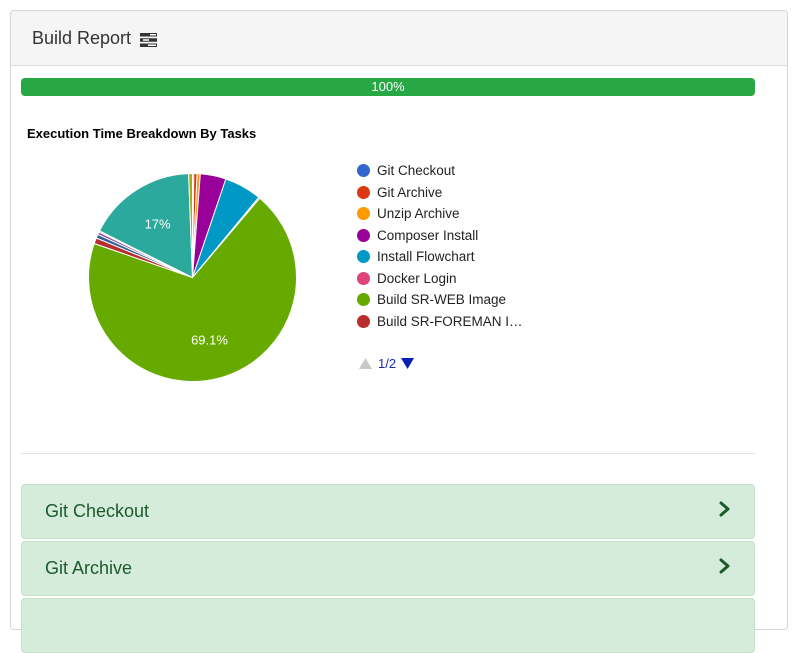 The width and height of the screenshot is (800, 653). I want to click on legend-item: Composer Install, so click(440, 236).